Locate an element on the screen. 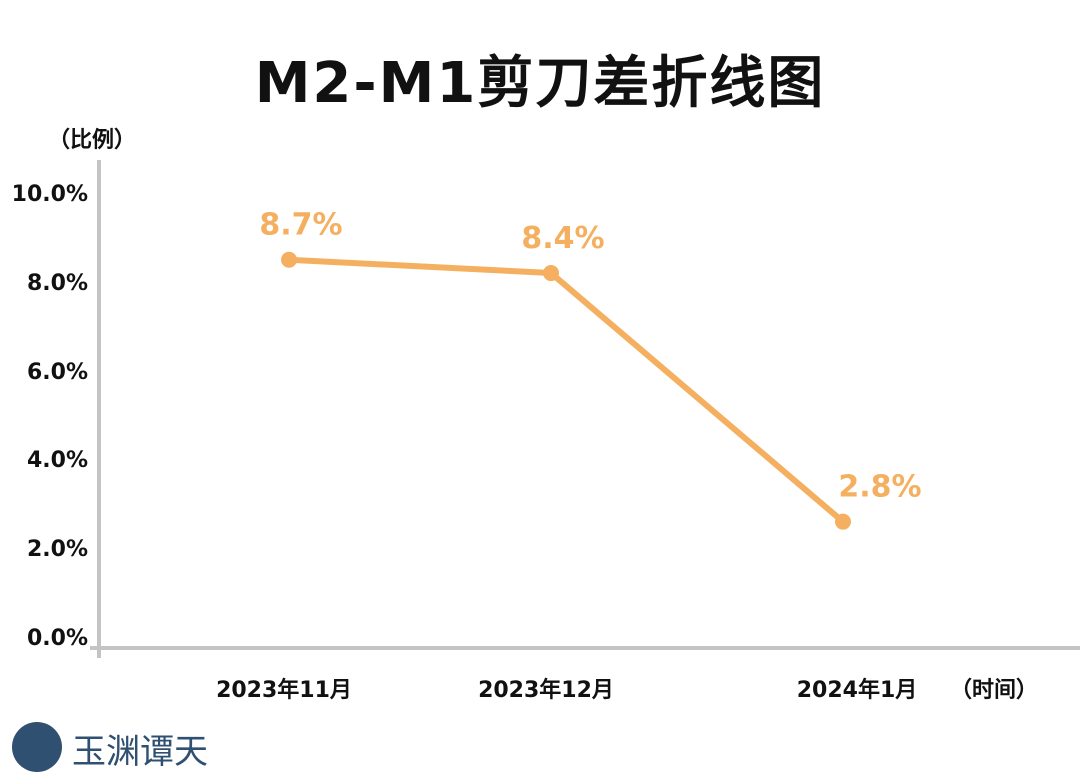 This screenshot has height=781, width=1080. x-axis-label: （时间） is located at coordinates (994, 690).